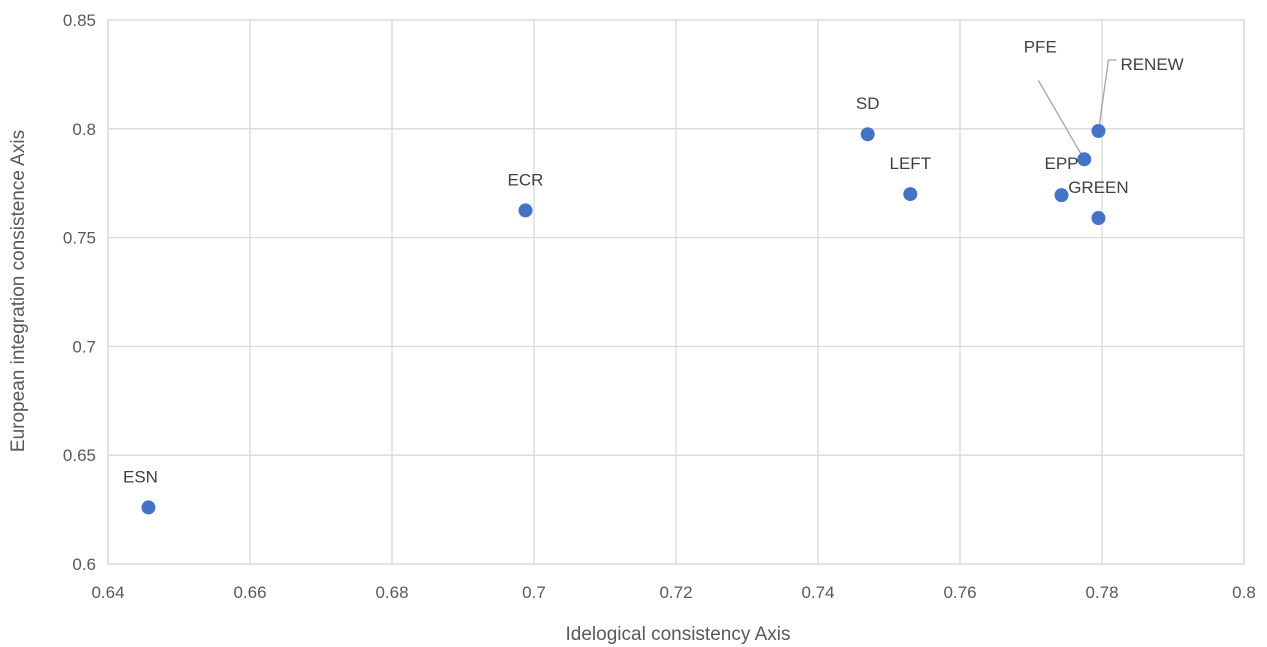 The width and height of the screenshot is (1267, 647). What do you see at coordinates (1098, 130) in the screenshot?
I see `point-renew` at bounding box center [1098, 130].